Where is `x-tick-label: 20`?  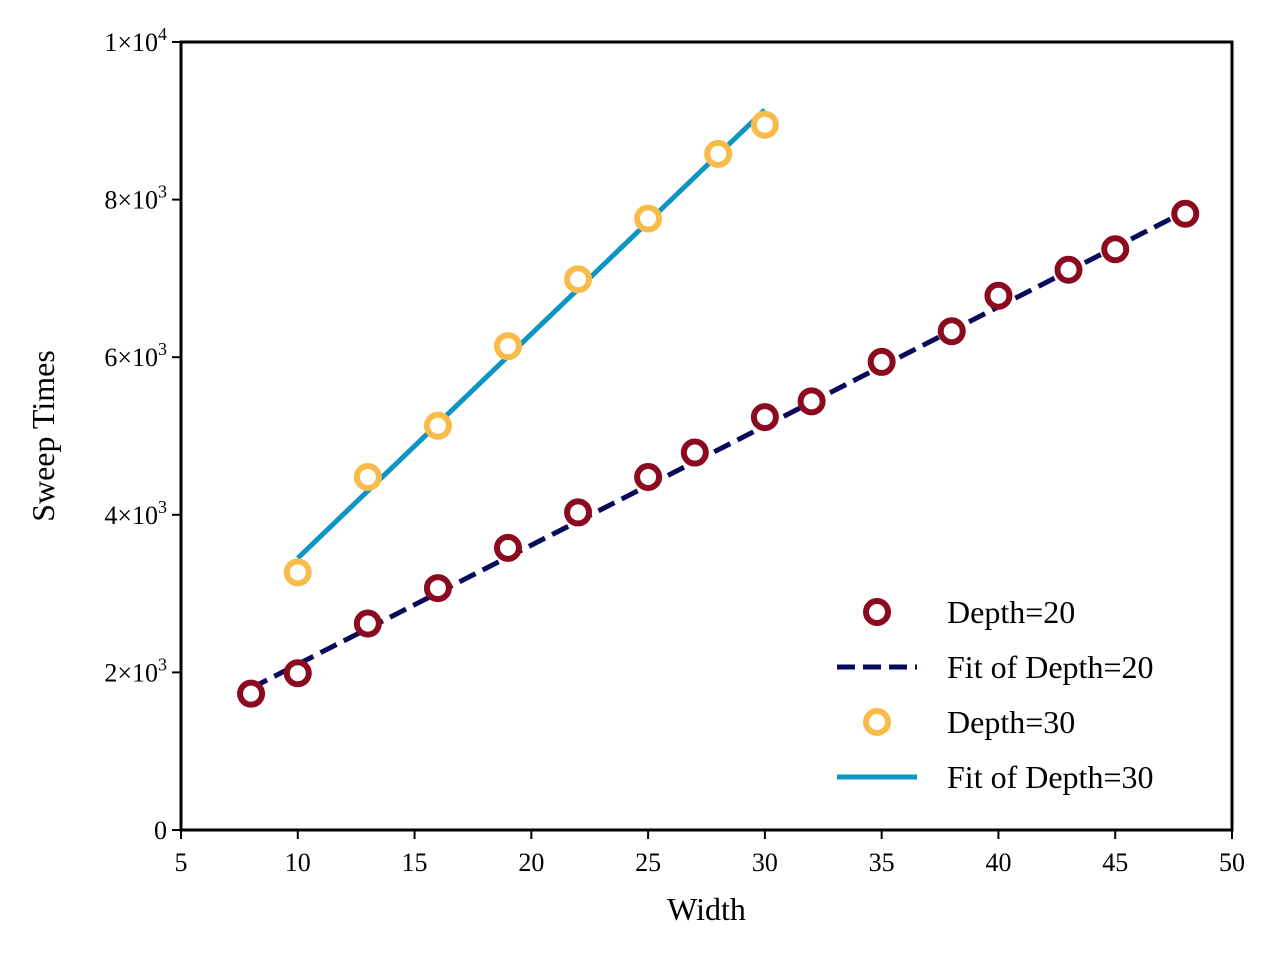 x-tick-label: 20 is located at coordinates (531, 862).